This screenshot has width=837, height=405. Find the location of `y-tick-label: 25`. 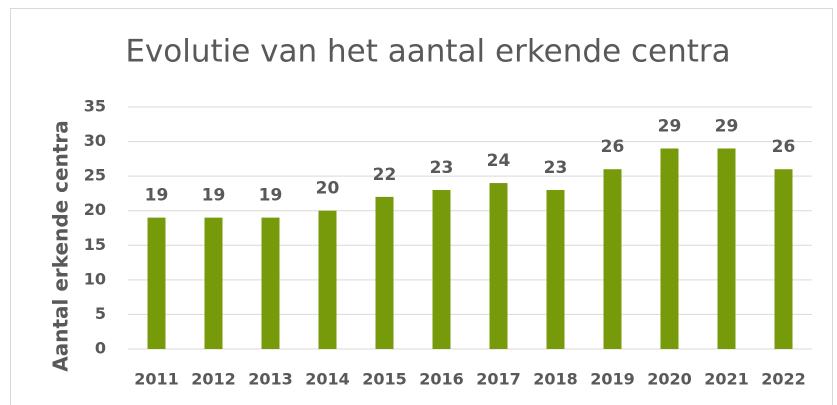

y-tick-label: 25 is located at coordinates (95, 175).